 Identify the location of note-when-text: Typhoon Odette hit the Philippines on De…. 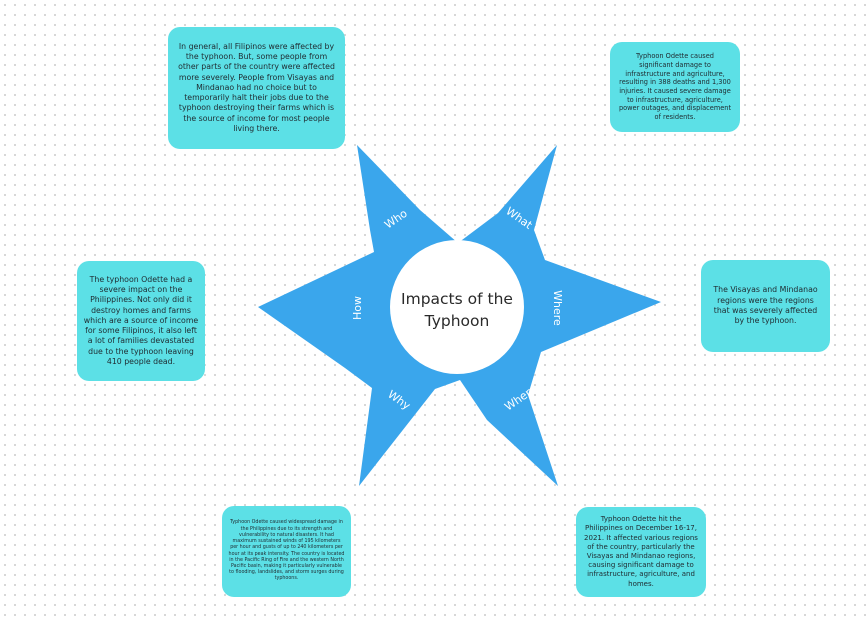
(641, 551).